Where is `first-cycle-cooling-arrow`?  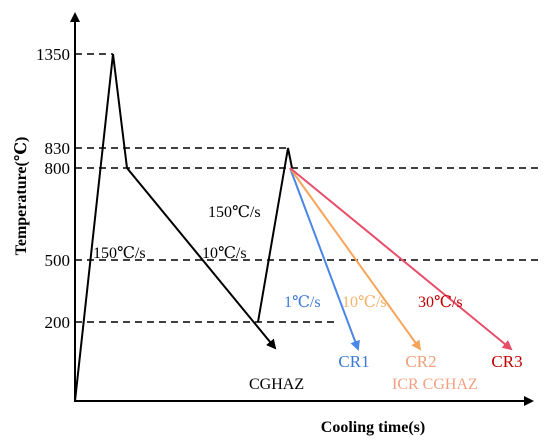
first-cycle-cooling-arrow is located at coordinates (201, 258).